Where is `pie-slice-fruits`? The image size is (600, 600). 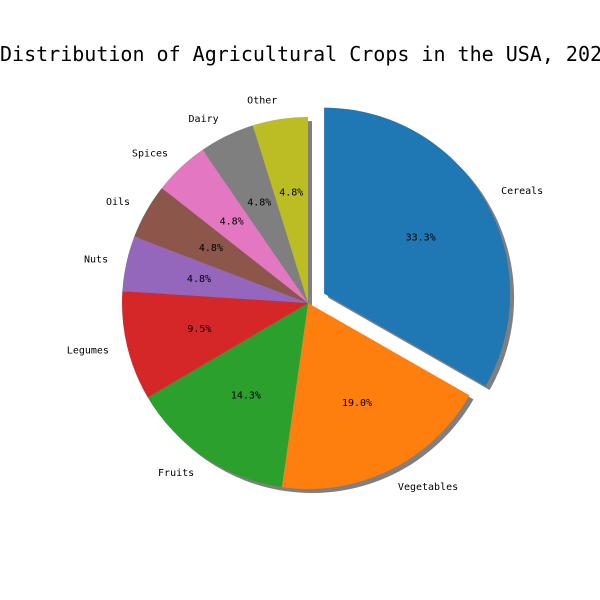
pie-slice-fruits is located at coordinates (227, 395).